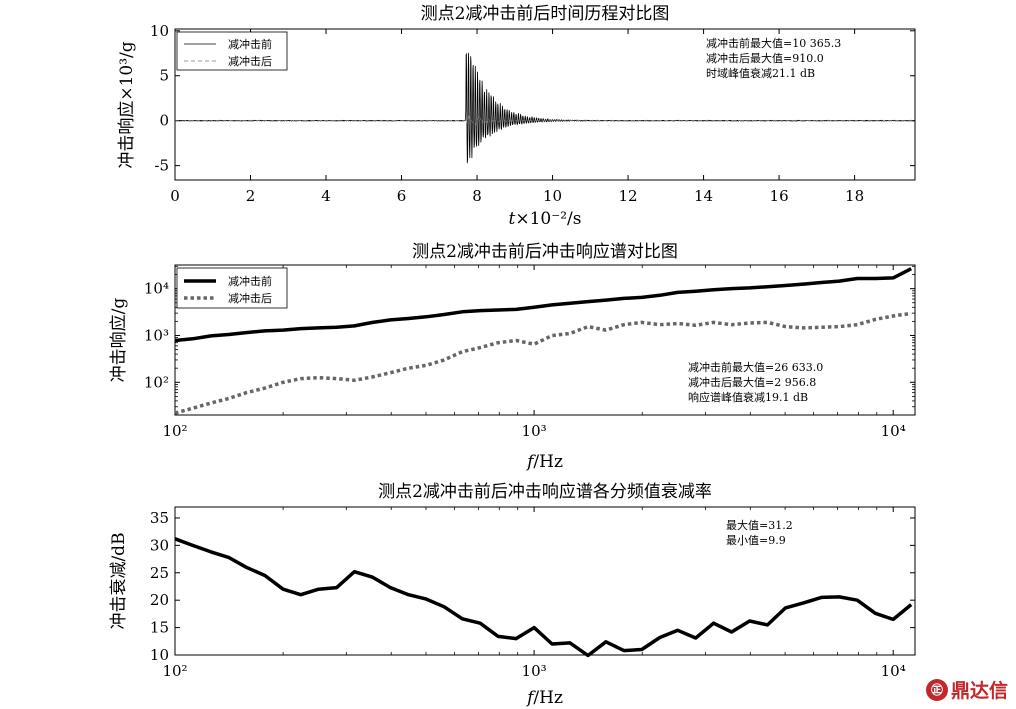  What do you see at coordinates (251, 196) in the screenshot?
I see `chart1-xtick-label: 2` at bounding box center [251, 196].